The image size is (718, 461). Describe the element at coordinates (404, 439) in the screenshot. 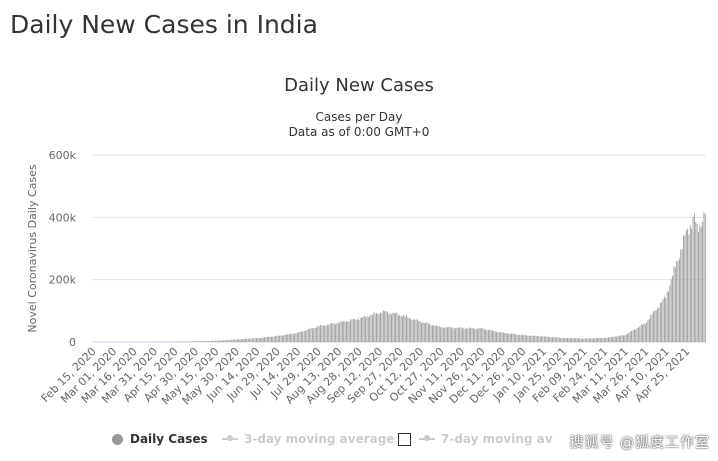

I see `legend-checkbox` at that location.